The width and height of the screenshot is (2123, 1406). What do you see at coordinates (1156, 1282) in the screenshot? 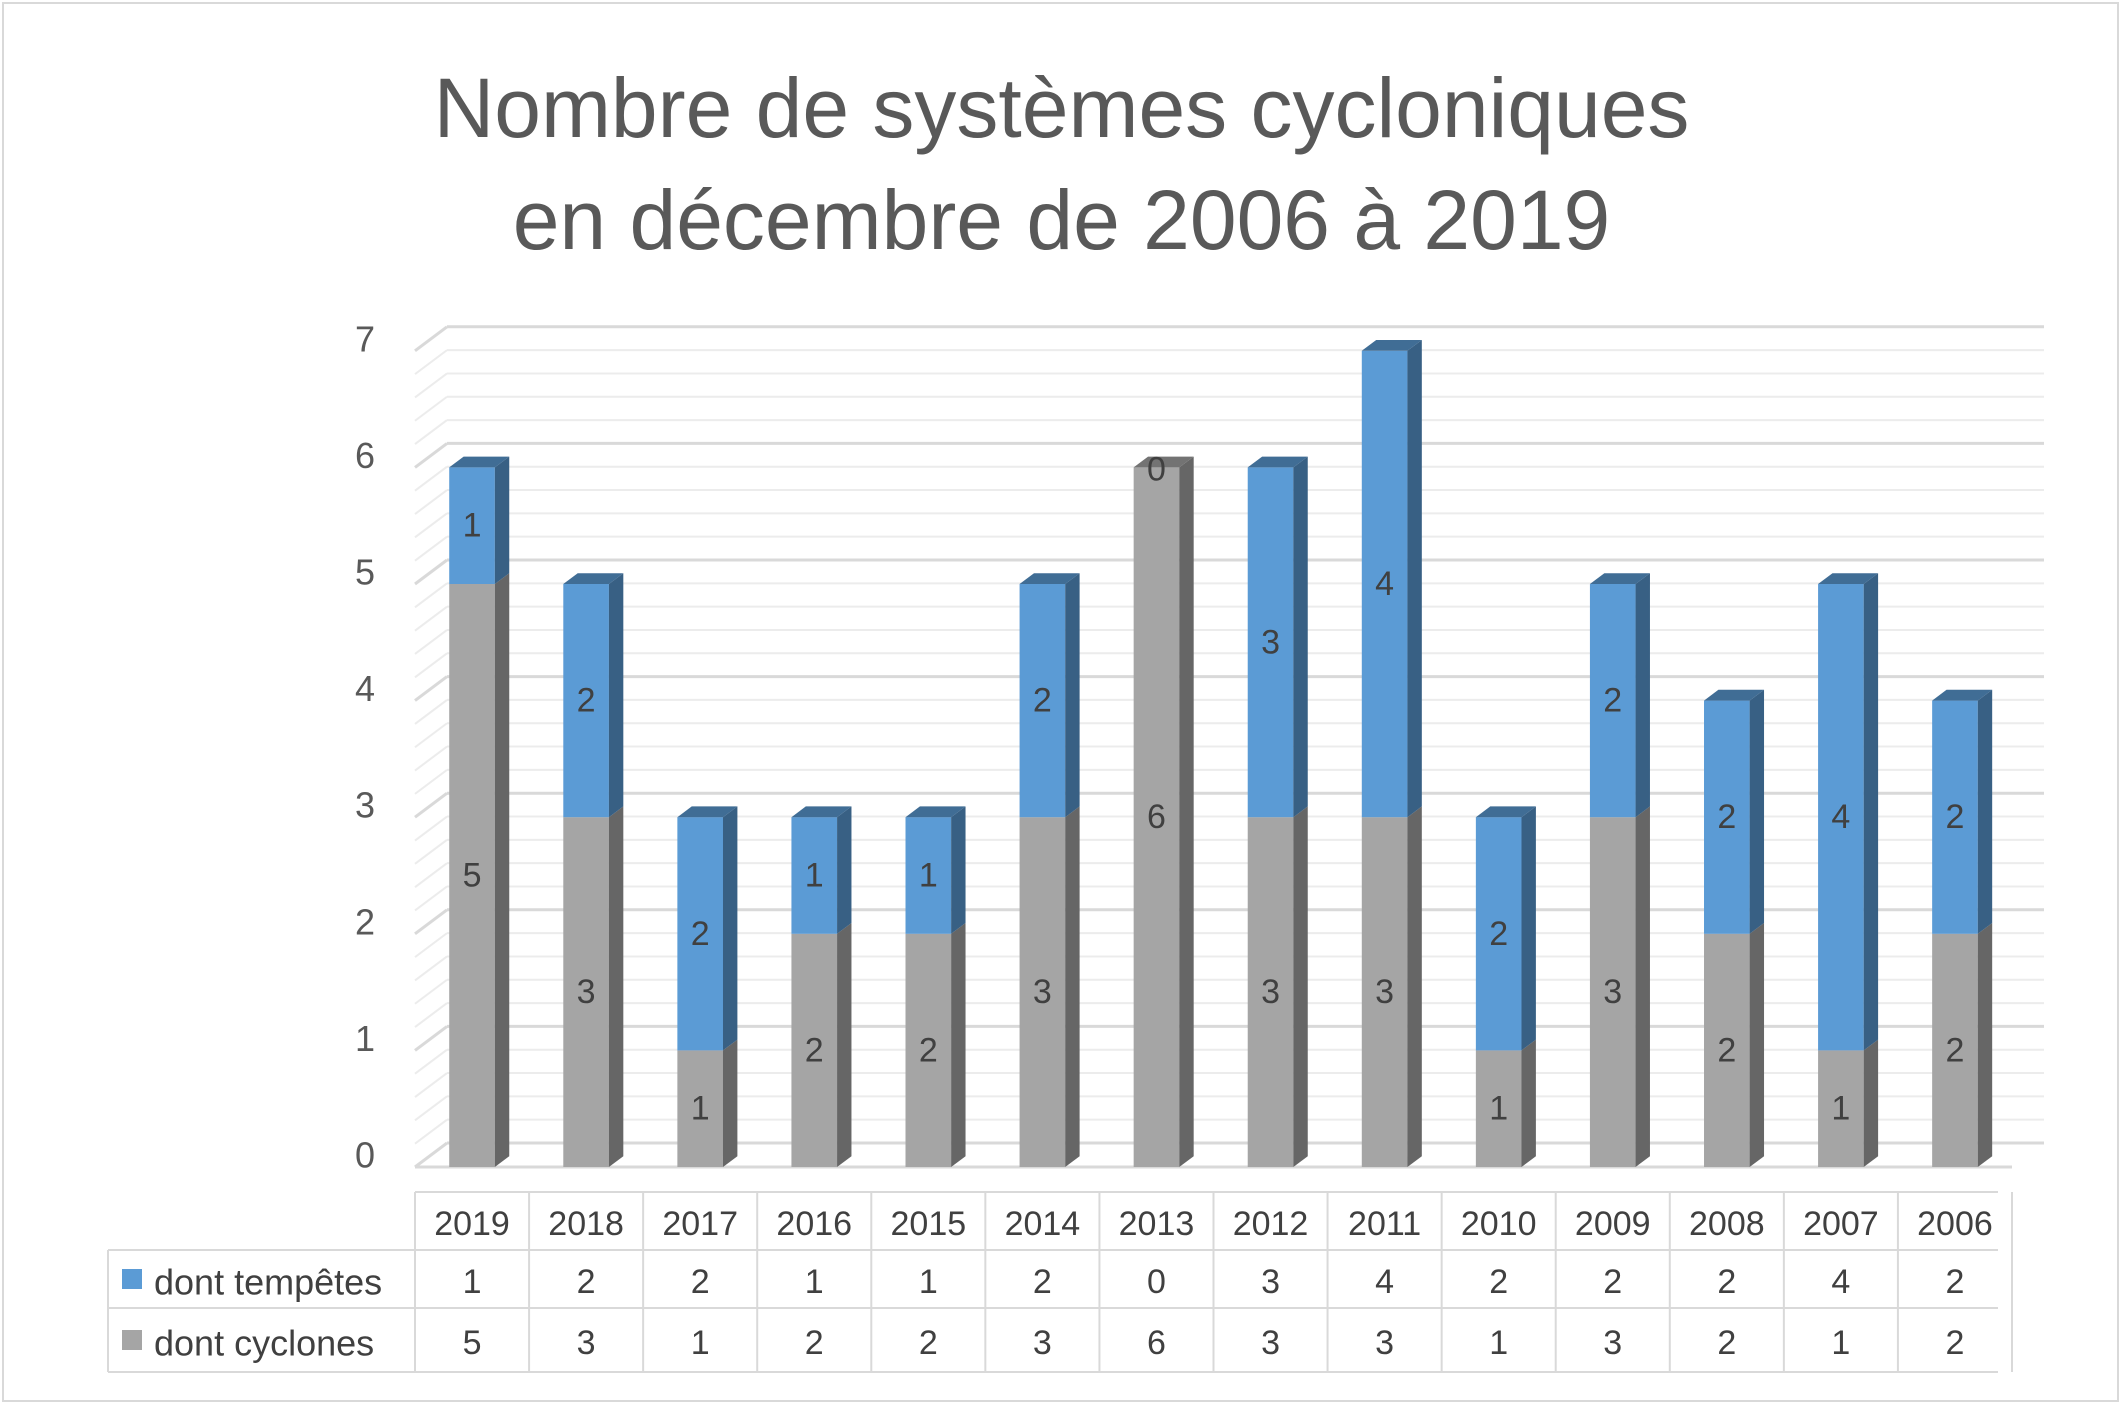
I see `table-cell-tempetes: 0` at bounding box center [1156, 1282].